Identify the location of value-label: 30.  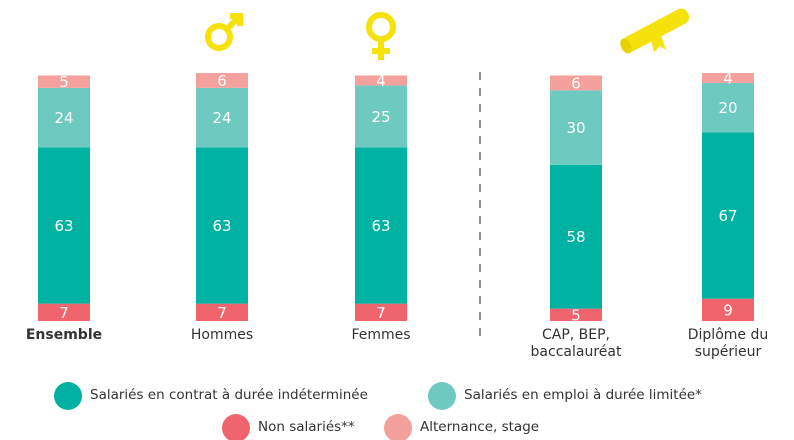
(575, 128).